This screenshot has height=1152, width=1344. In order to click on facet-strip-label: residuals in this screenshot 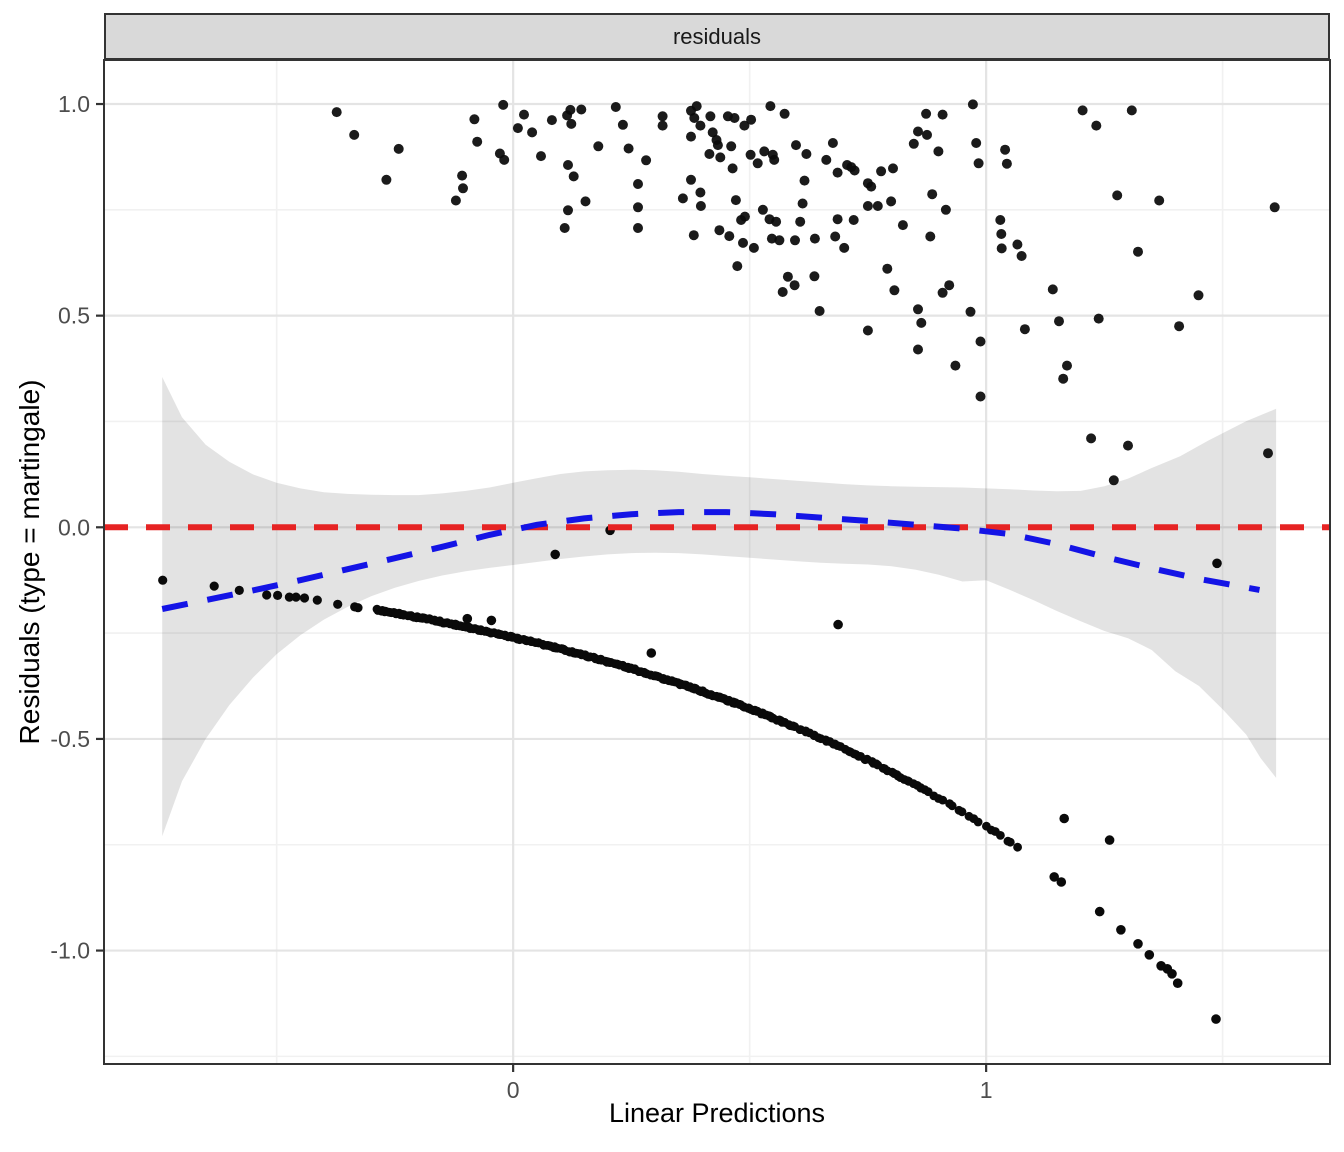, I will do `click(717, 36)`.